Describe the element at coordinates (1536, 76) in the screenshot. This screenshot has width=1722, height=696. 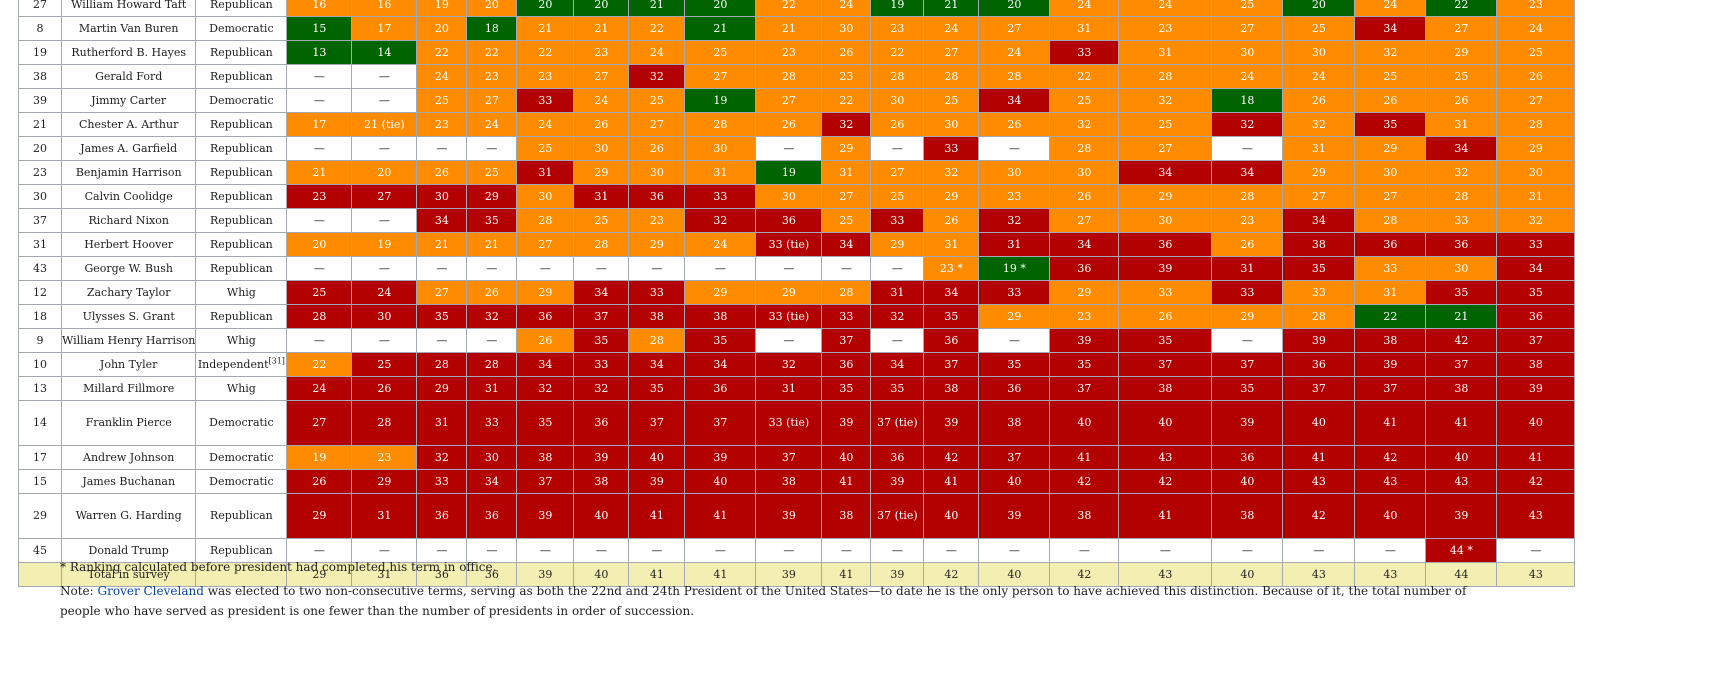
I see `rank-cell: 26` at that location.